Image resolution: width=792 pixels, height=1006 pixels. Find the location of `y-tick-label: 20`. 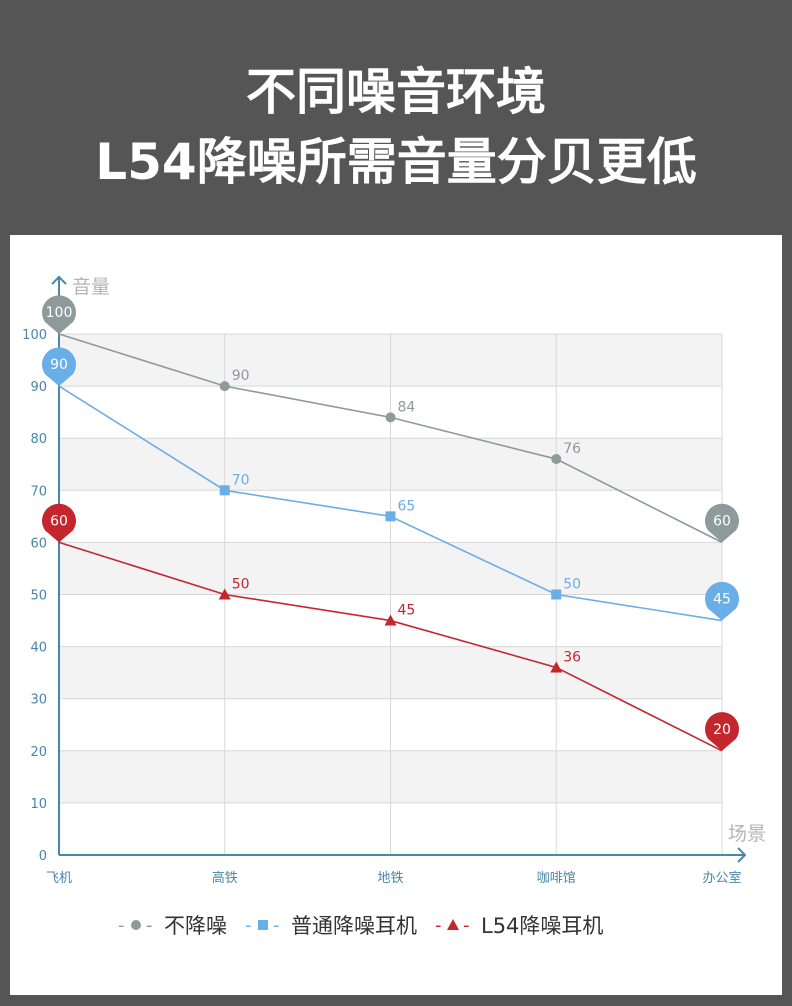

y-tick-label: 20 is located at coordinates (38, 752).